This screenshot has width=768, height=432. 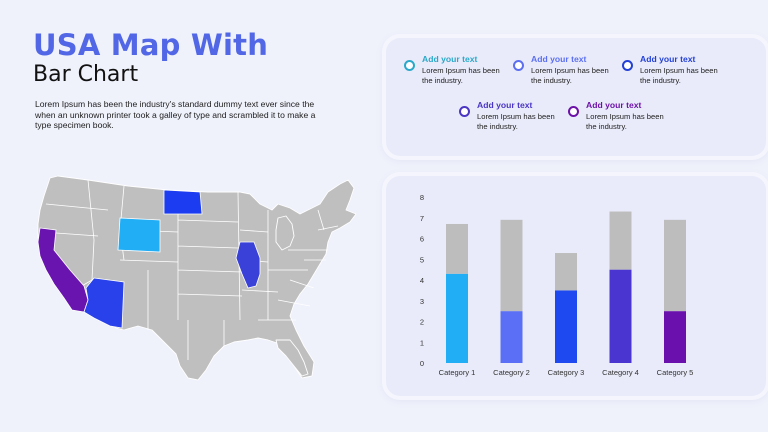 I want to click on x-tick-label: Category 4, so click(x=620, y=372).